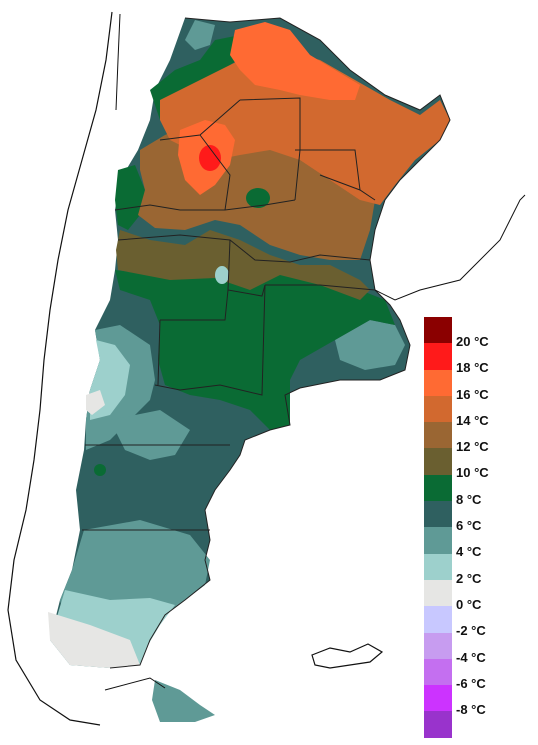 The height and width of the screenshot is (745, 538). What do you see at coordinates (479, 438) in the screenshot?
I see `legend-row: 12 °C` at bounding box center [479, 438].